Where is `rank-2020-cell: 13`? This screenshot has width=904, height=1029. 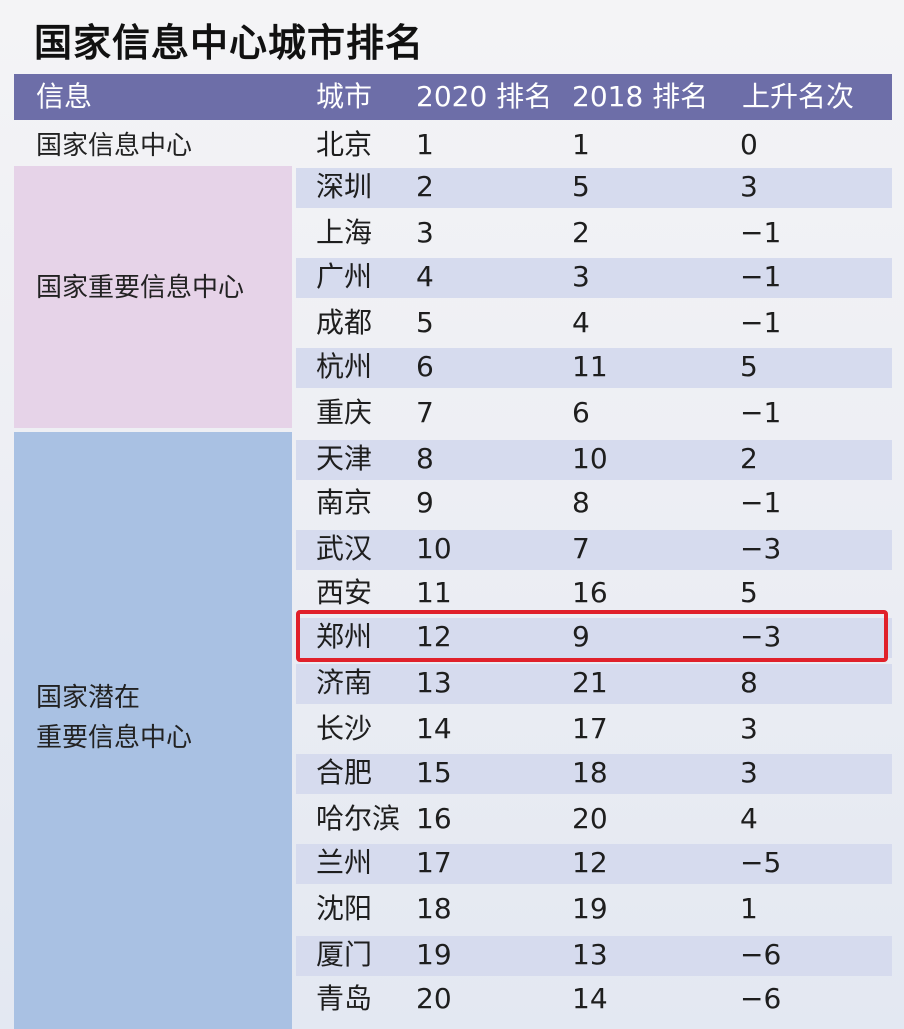 rank-2020-cell: 13 is located at coordinates (434, 682).